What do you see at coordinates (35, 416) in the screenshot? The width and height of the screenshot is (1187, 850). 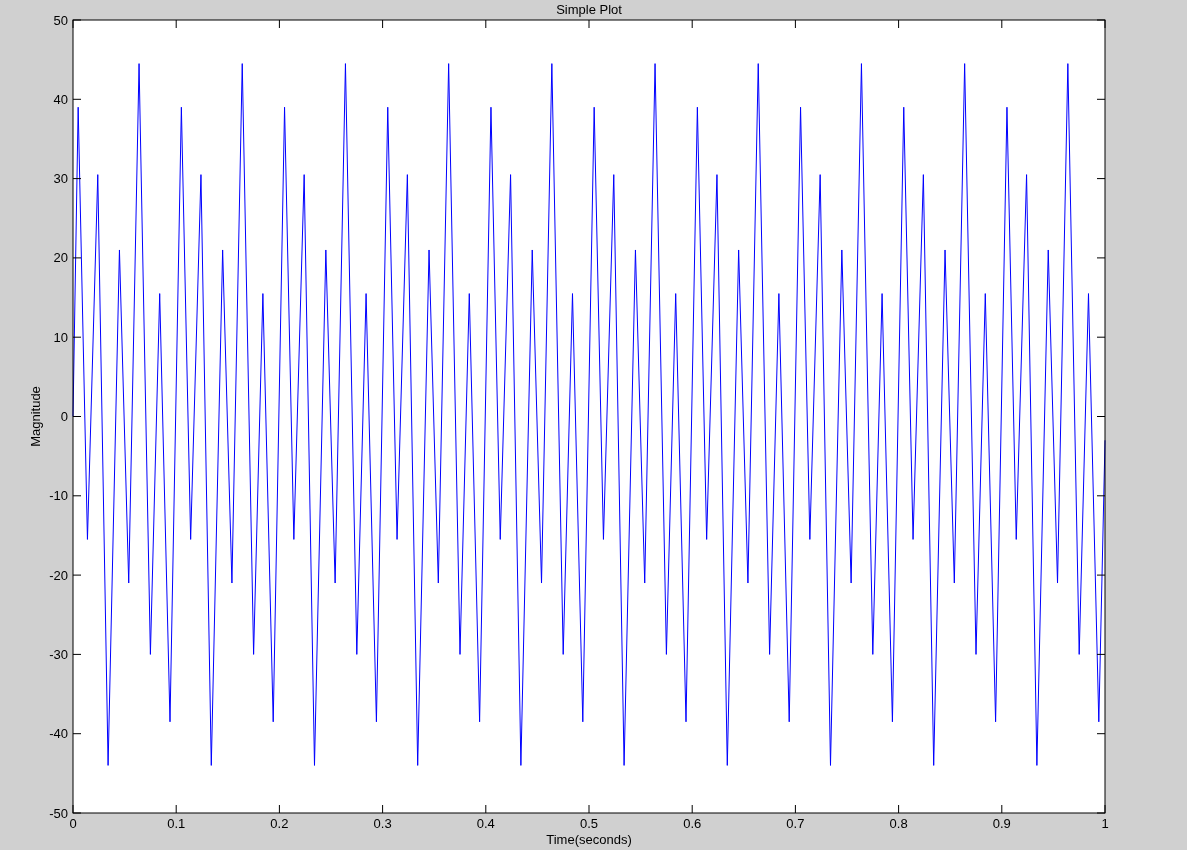 I see `y-axis-title: Magnitude` at bounding box center [35, 416].